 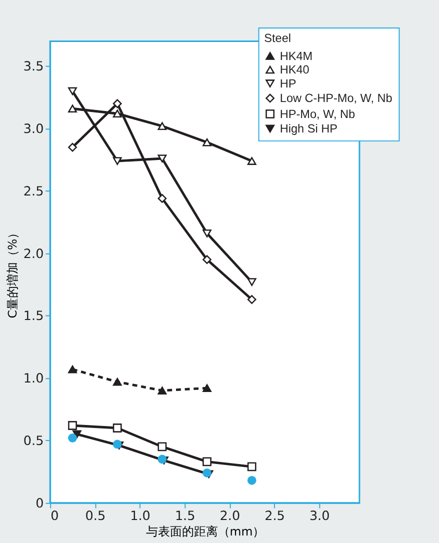 I want to click on y-tick-label: 2.5, so click(x=33, y=192).